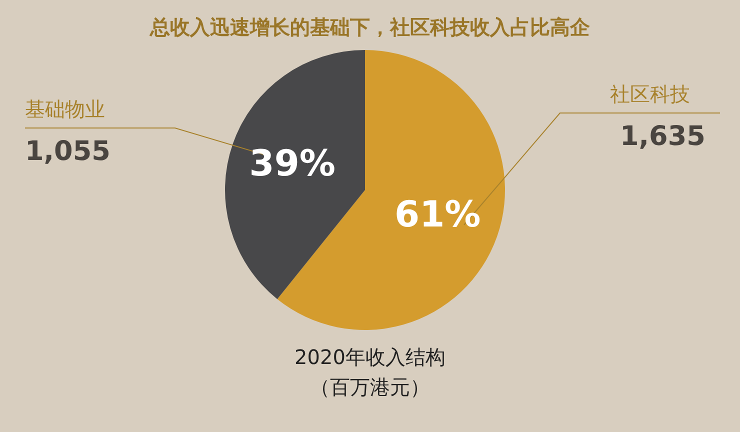  What do you see at coordinates (370, 357) in the screenshot?
I see `text: 2020年收入结构` at bounding box center [370, 357].